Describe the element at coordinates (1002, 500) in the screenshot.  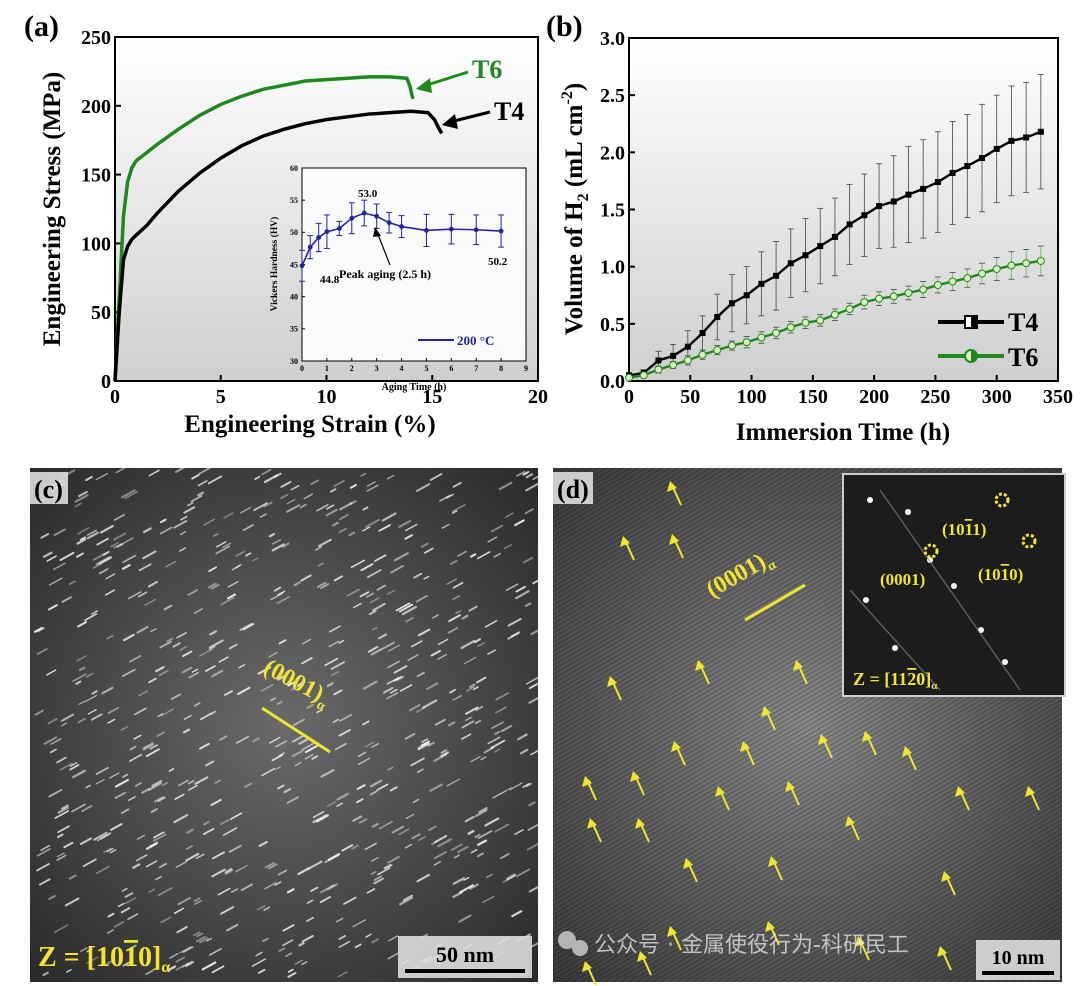
I see `indexed-spot-marker` at that location.